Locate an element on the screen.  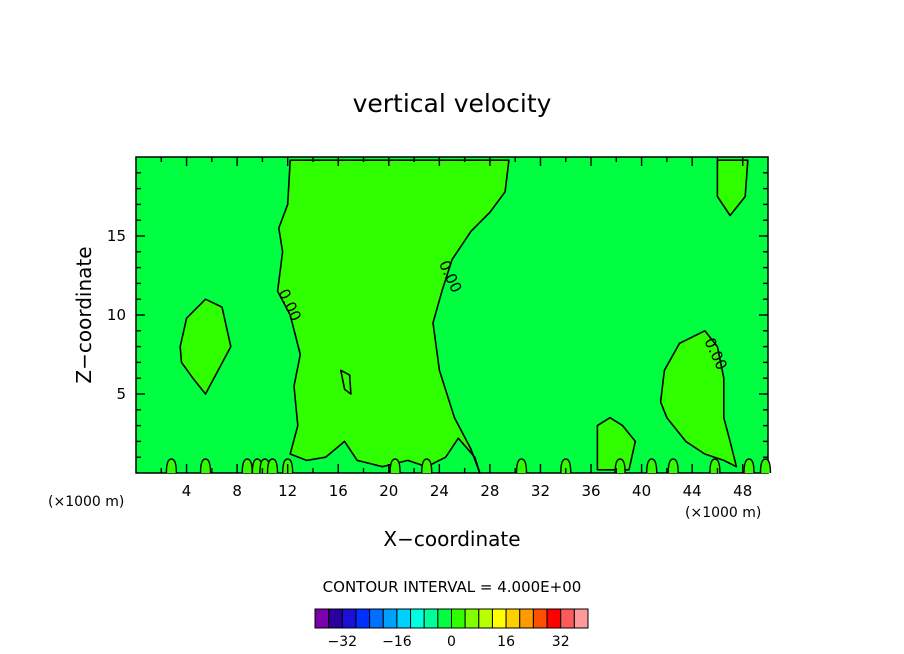
x-tick-label: 24 is located at coordinates (439, 491).